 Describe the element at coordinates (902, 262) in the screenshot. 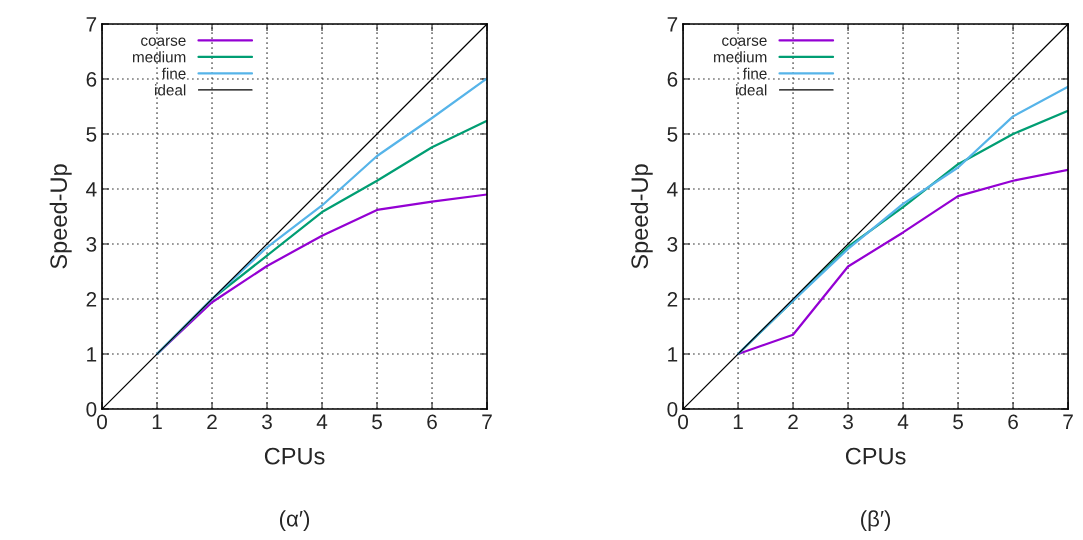

I see `line-series` at that location.